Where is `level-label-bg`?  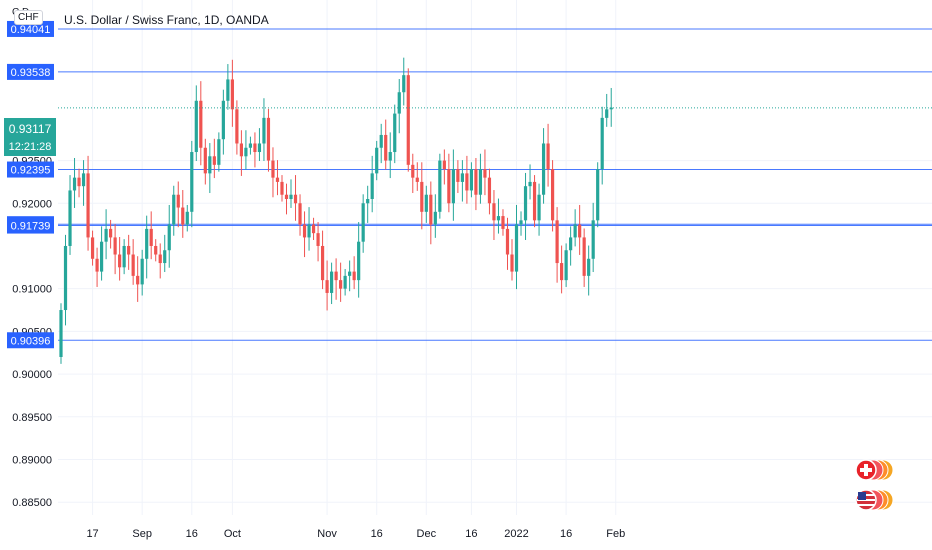
level-label-bg is located at coordinates (30, 71).